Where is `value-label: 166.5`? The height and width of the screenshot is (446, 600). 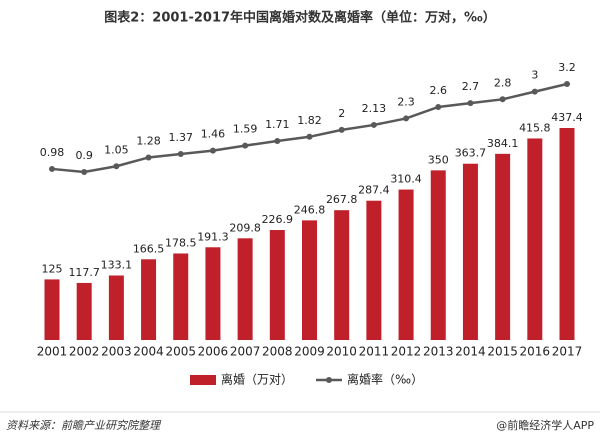 value-label: 166.5 is located at coordinates (149, 248).